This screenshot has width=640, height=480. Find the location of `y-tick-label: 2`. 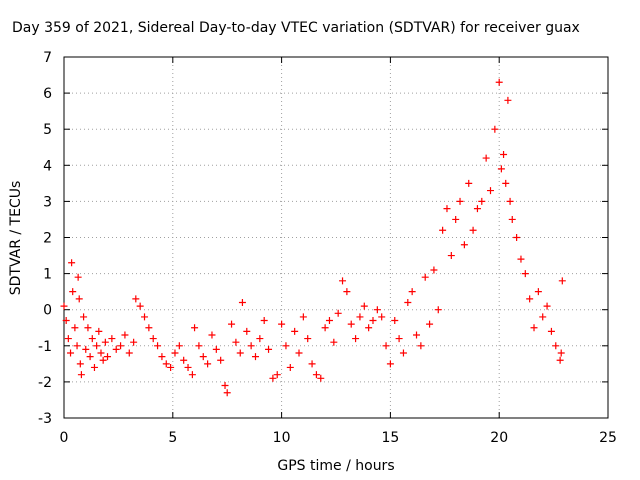

y-tick-label: 2 is located at coordinates (47, 239).